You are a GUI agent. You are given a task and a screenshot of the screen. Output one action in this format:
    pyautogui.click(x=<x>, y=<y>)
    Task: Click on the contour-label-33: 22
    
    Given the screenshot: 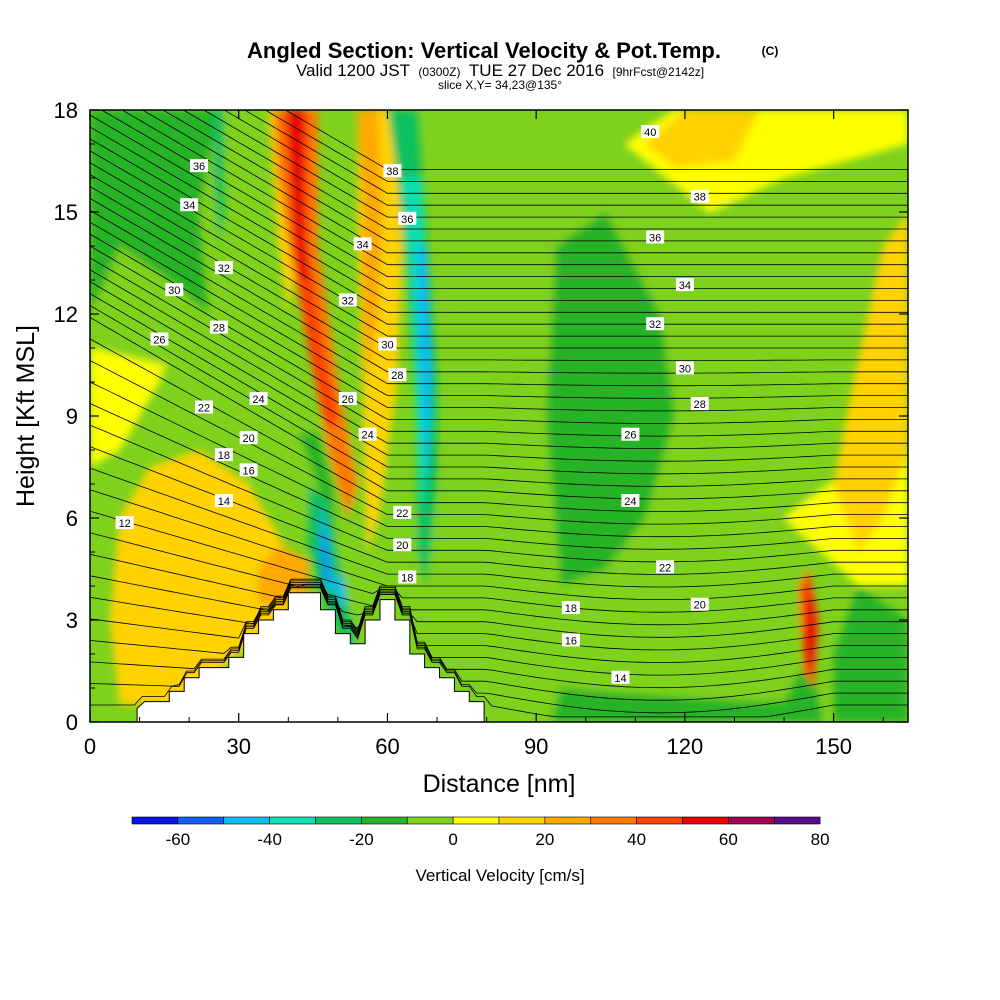 What is the action you would take?
    pyautogui.click(x=665, y=567)
    